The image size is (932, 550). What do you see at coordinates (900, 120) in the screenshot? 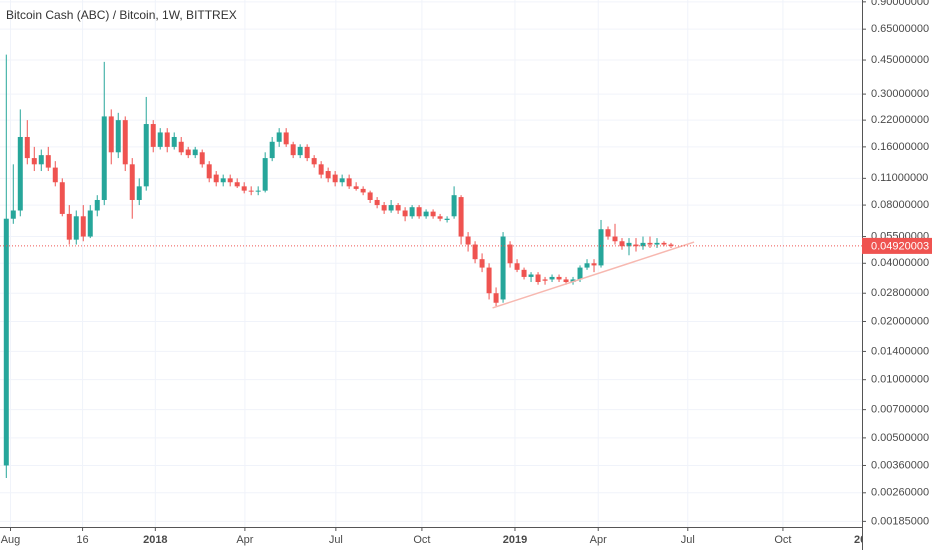
I see `y-tick-label: 0.22000000` at bounding box center [900, 120].